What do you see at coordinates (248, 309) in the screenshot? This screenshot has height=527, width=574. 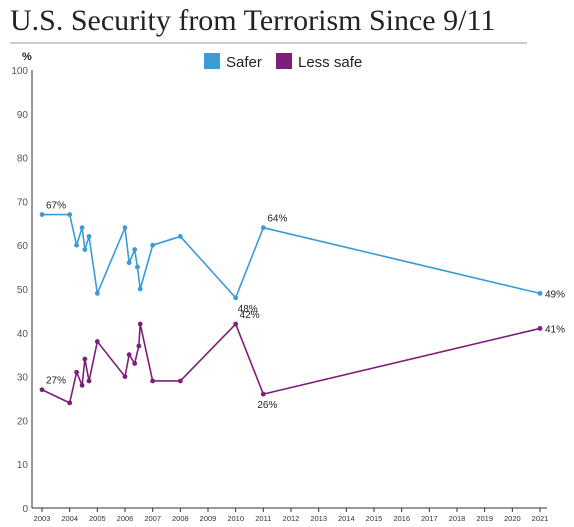 I see `data-label-safer: 48%` at bounding box center [248, 309].